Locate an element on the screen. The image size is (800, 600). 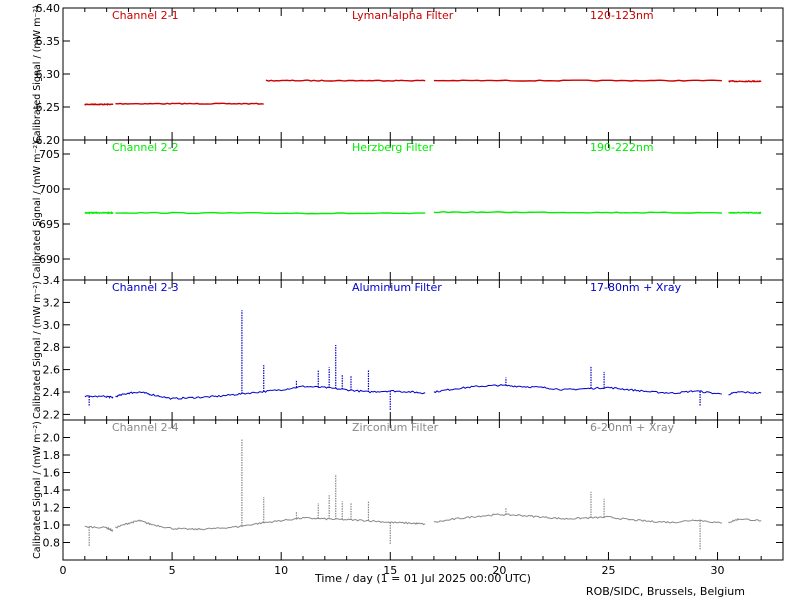
x-tick-label: 5 is located at coordinates (172, 570).